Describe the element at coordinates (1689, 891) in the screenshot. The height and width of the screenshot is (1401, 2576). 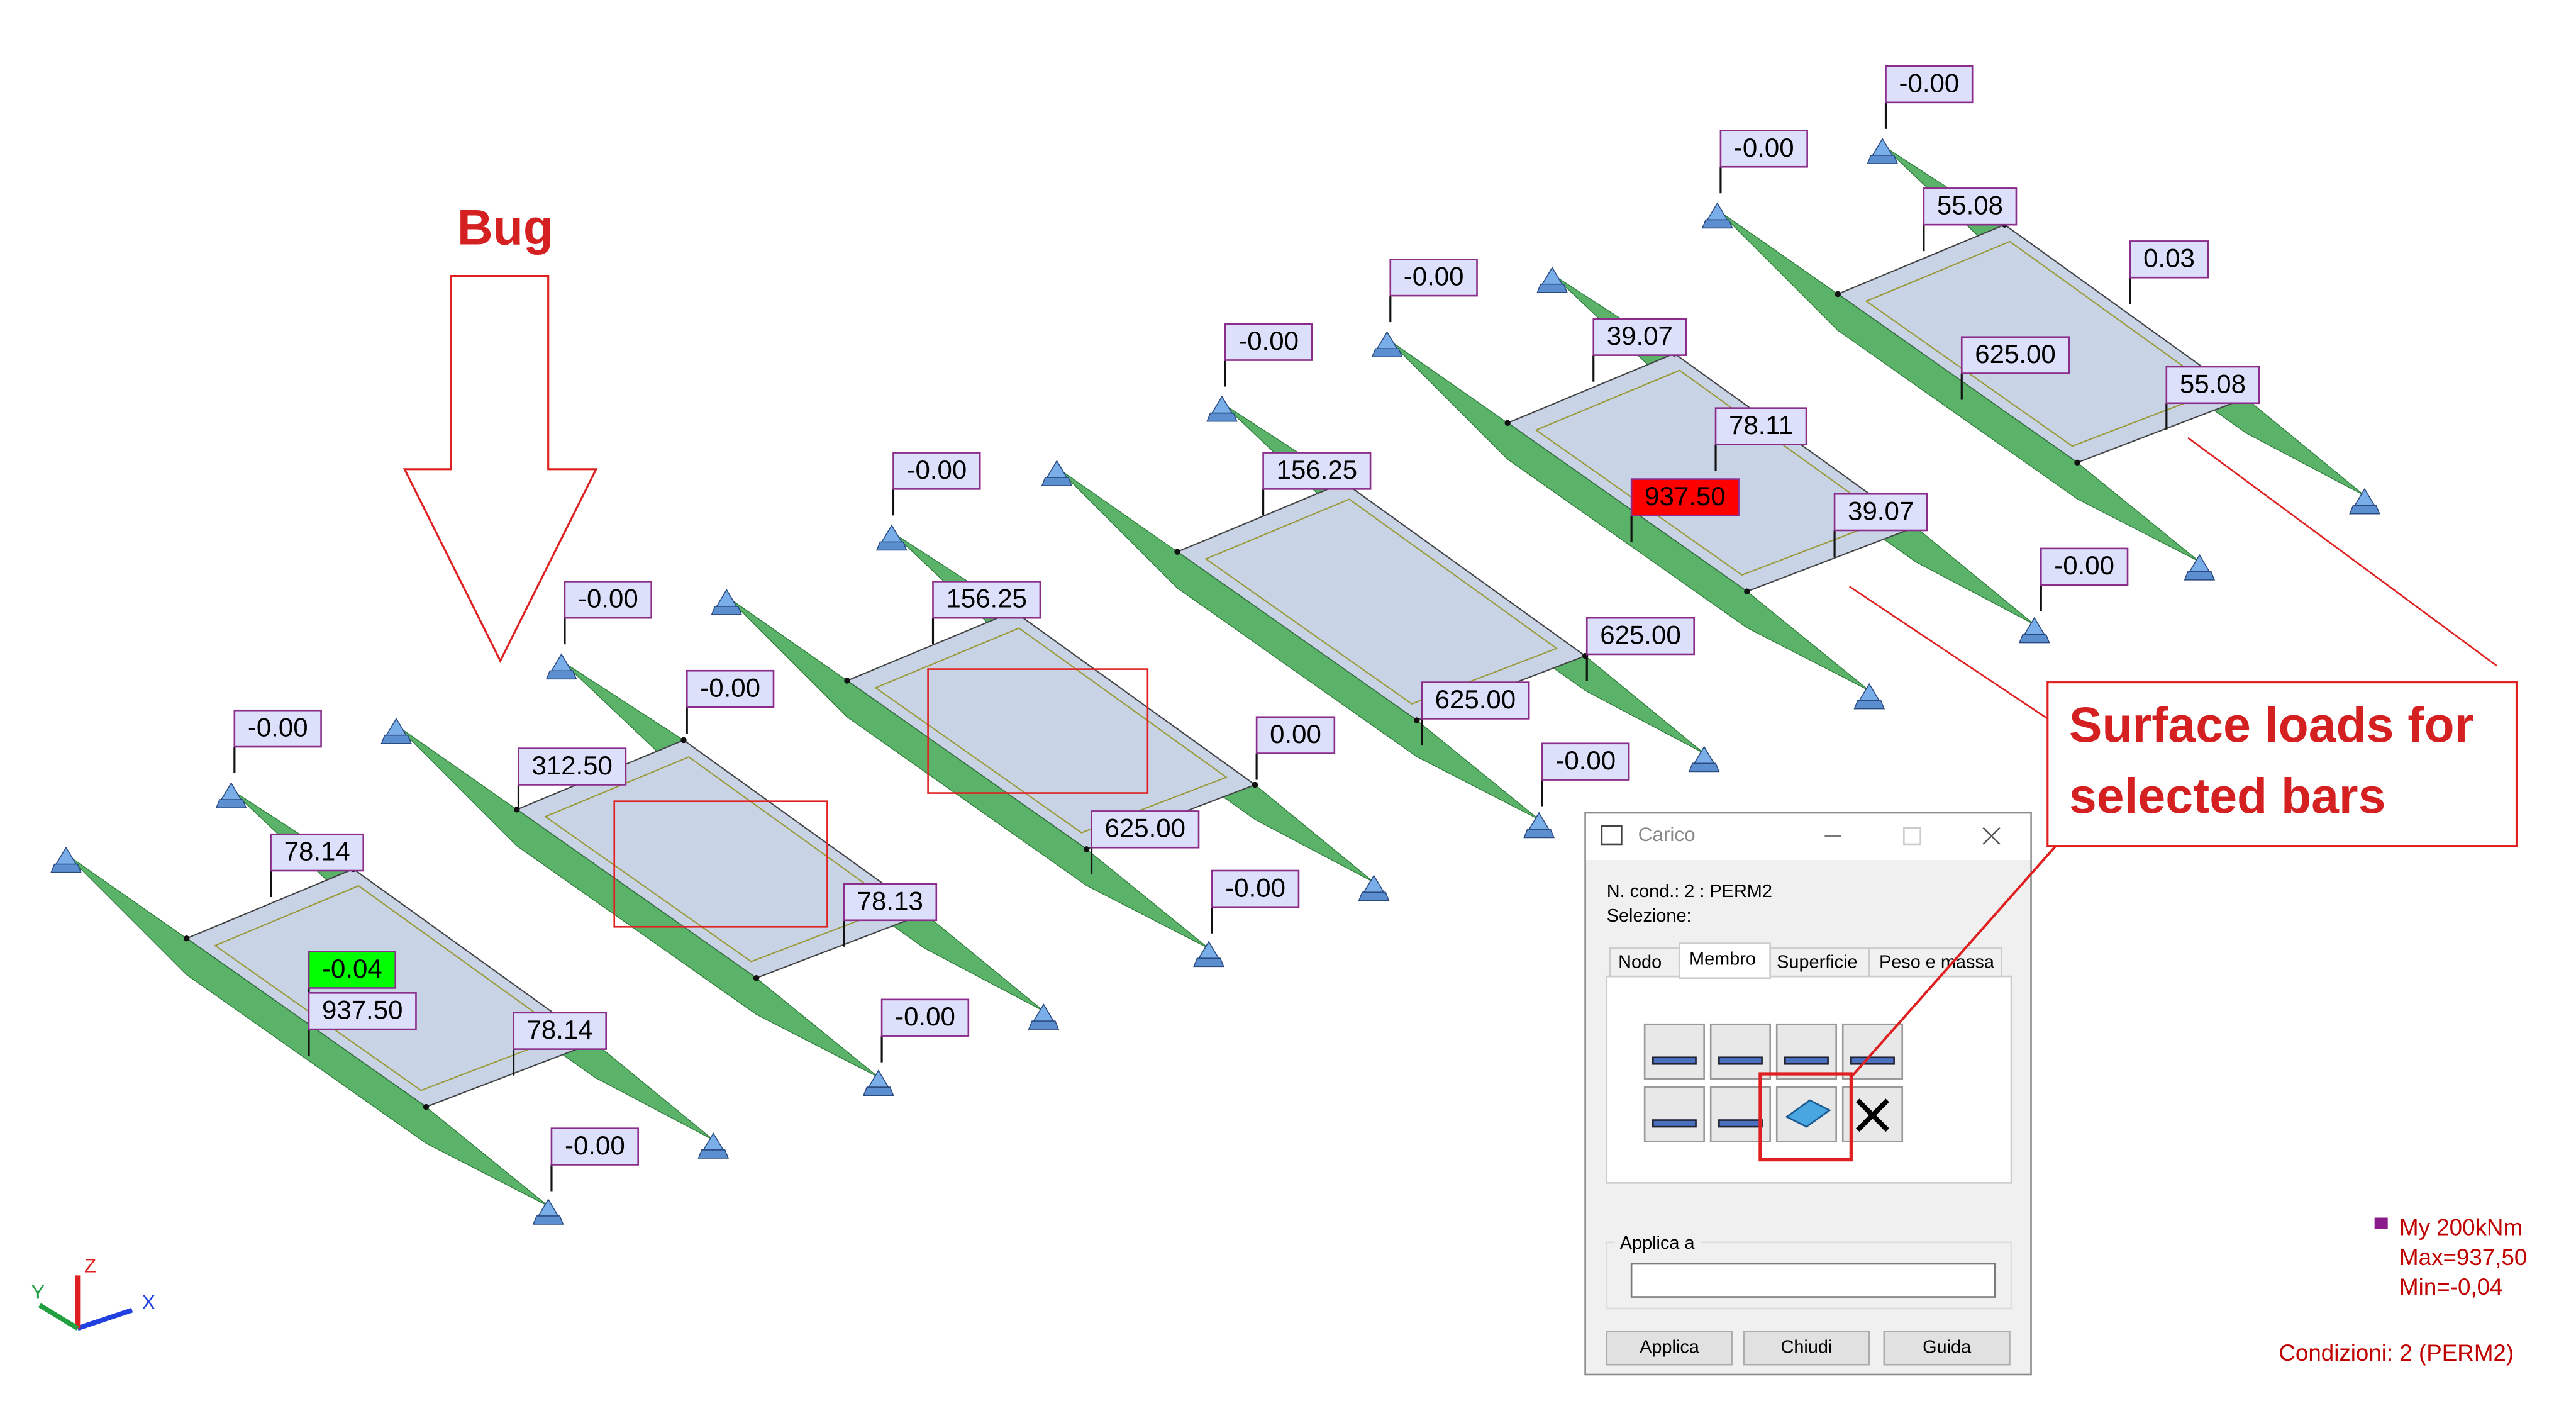
I see `condition-text: N. cond.: 2 : PERM2` at that location.